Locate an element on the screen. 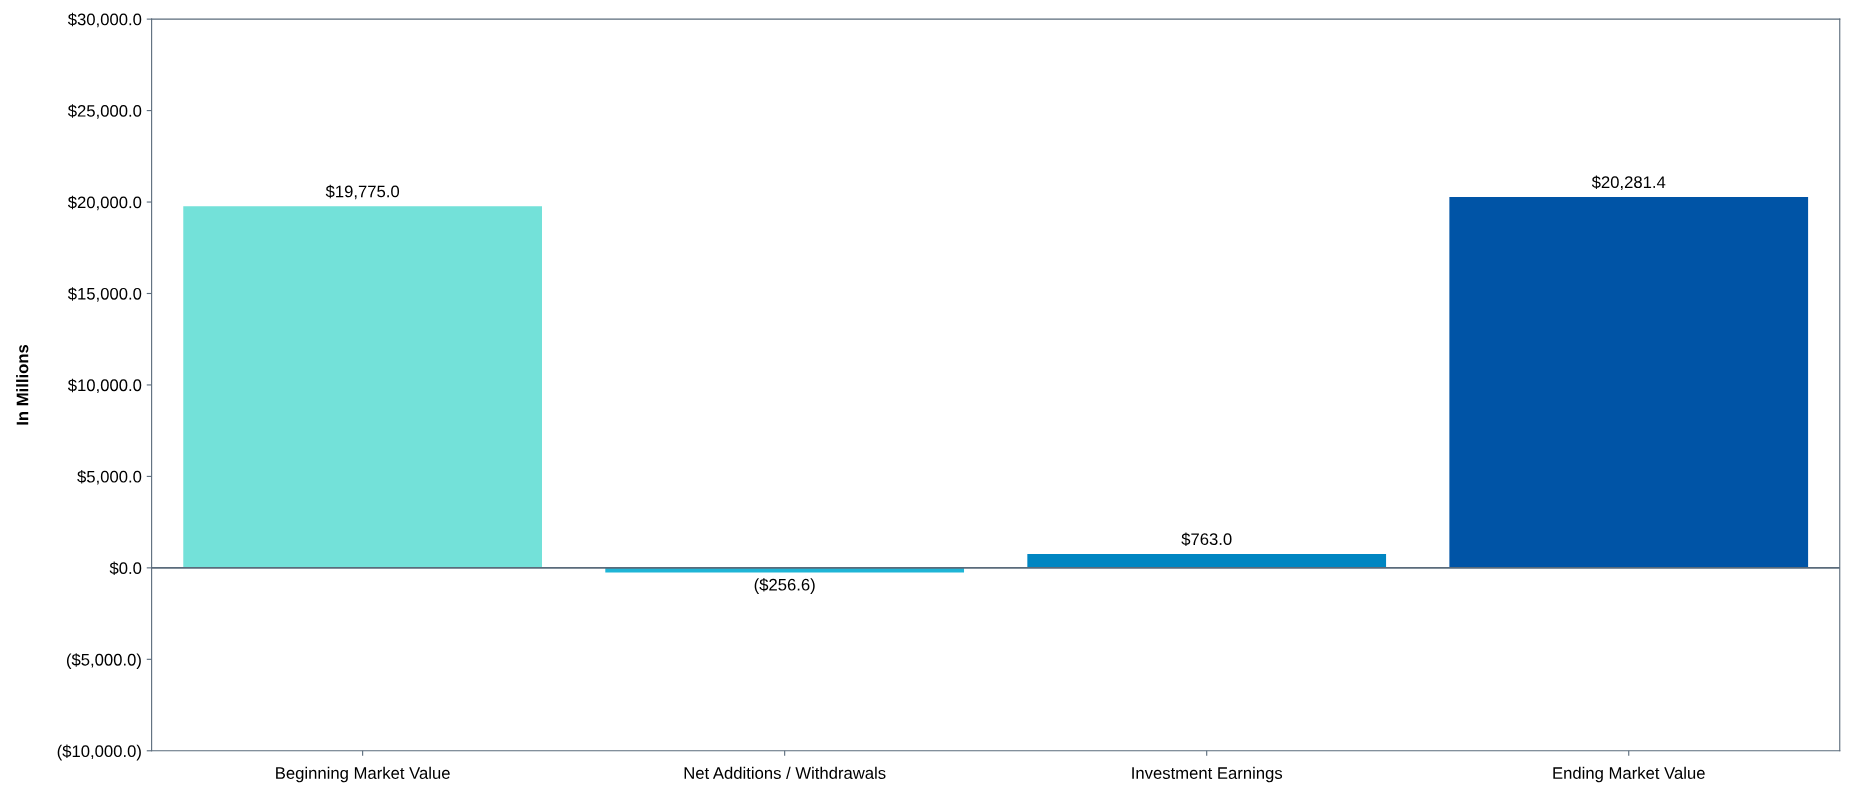 The image size is (1849, 797). y-tick-label: $15,000.0 is located at coordinates (104, 294).